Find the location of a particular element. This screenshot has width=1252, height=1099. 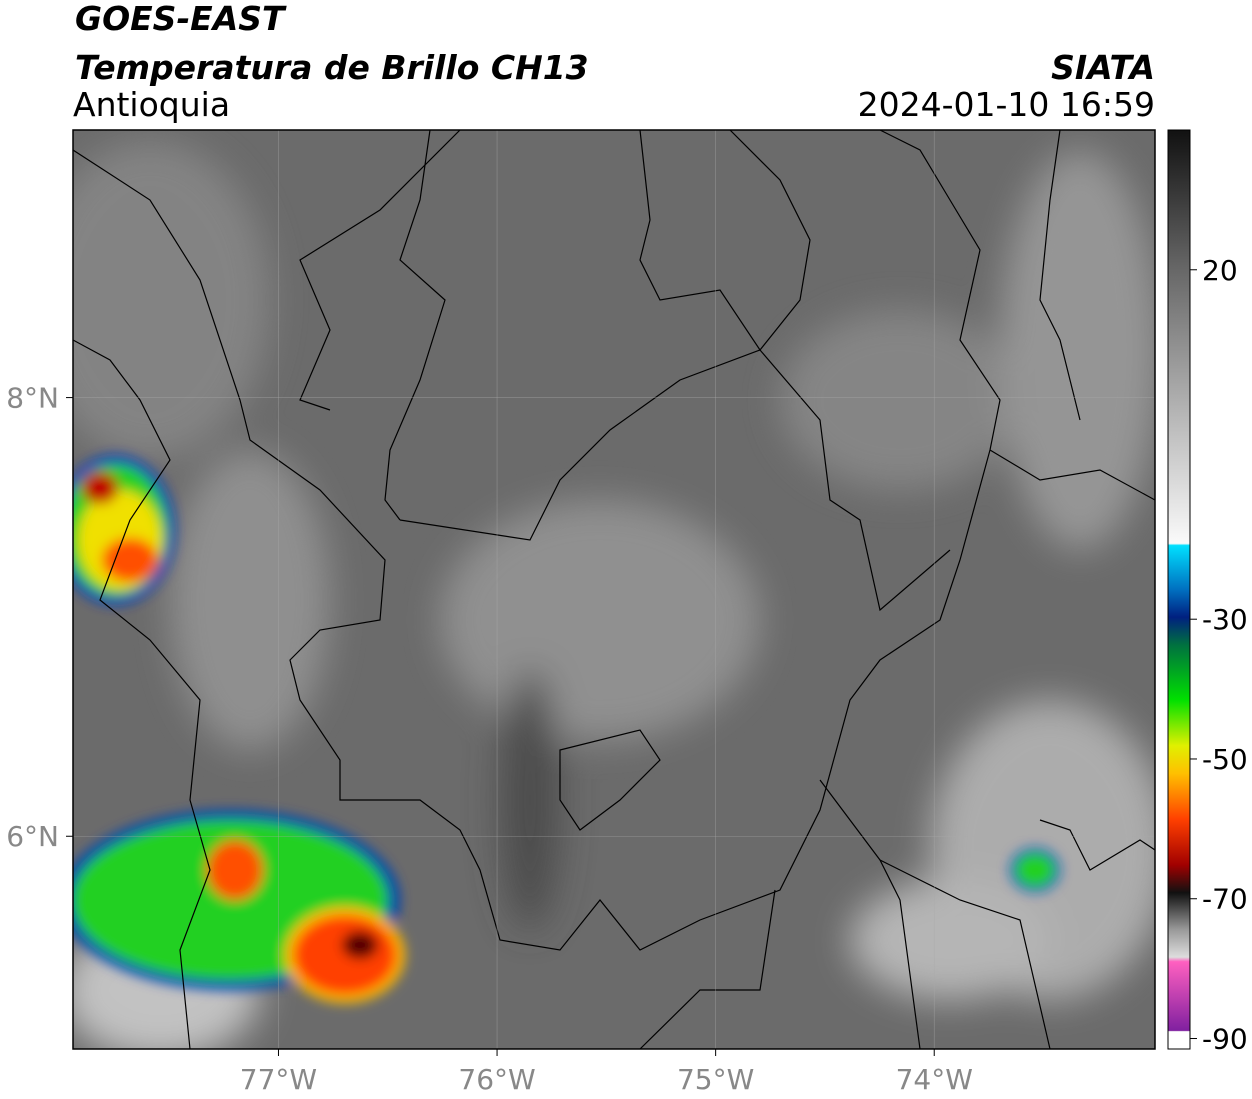

title: GOES-EAST is located at coordinates (181, 19).